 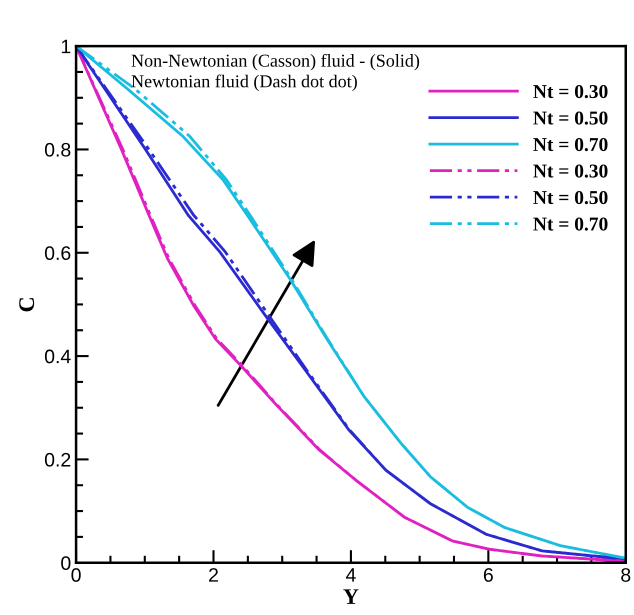 What do you see at coordinates (76, 575) in the screenshot?
I see `x-tick-label: 0` at bounding box center [76, 575].